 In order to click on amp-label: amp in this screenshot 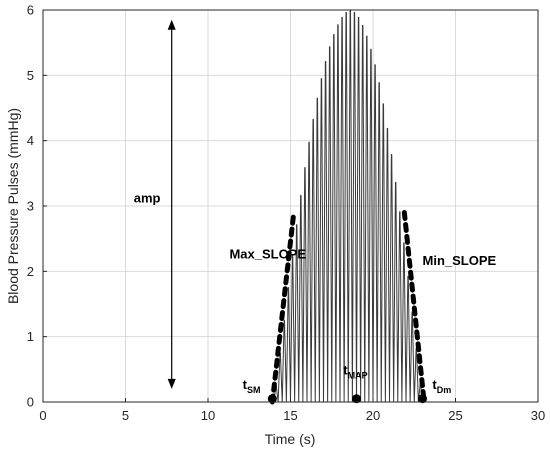, I will do `click(147, 198)`.